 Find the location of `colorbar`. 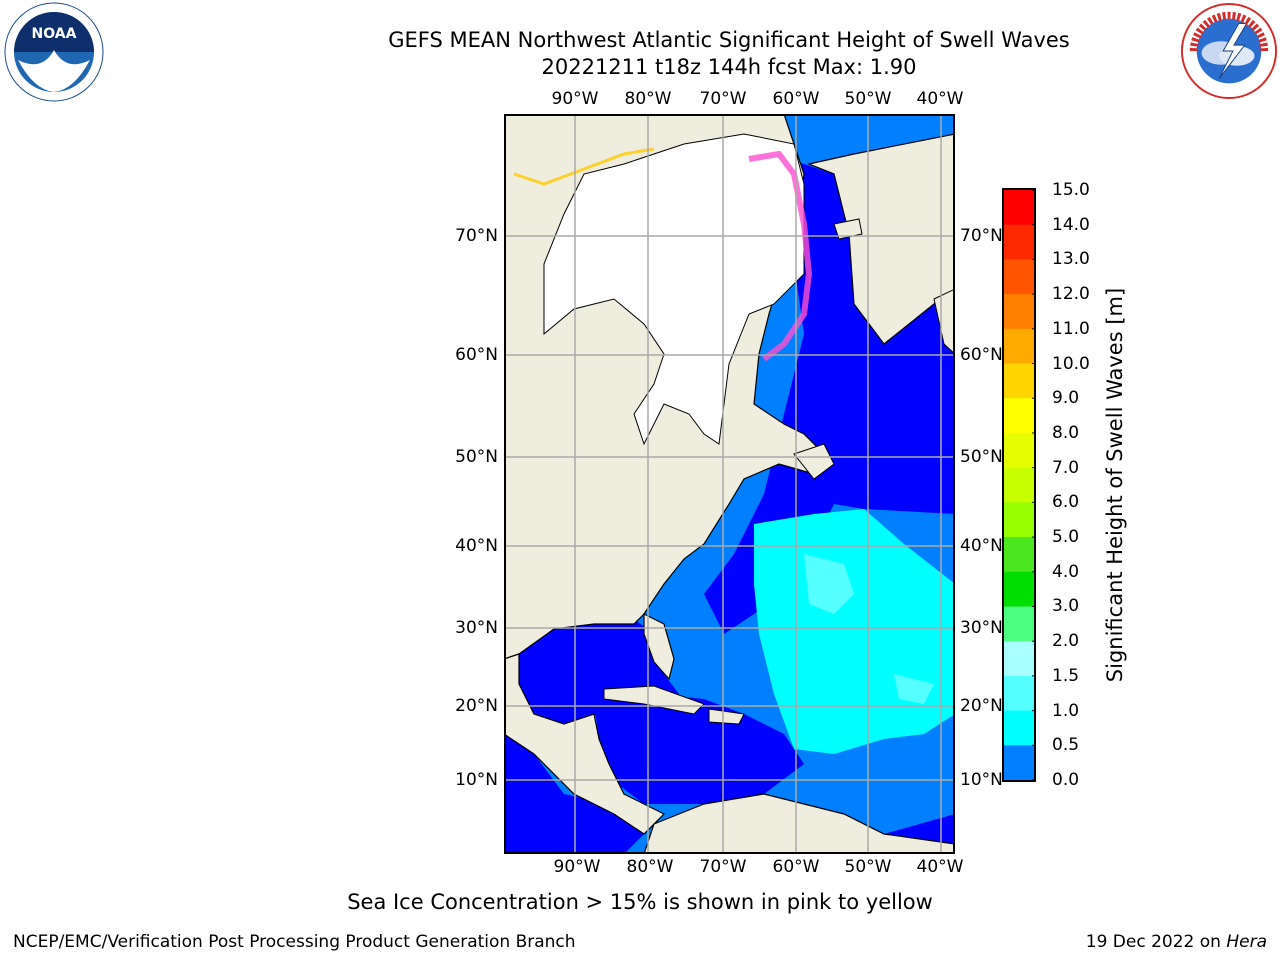

colorbar is located at coordinates (1019, 485).